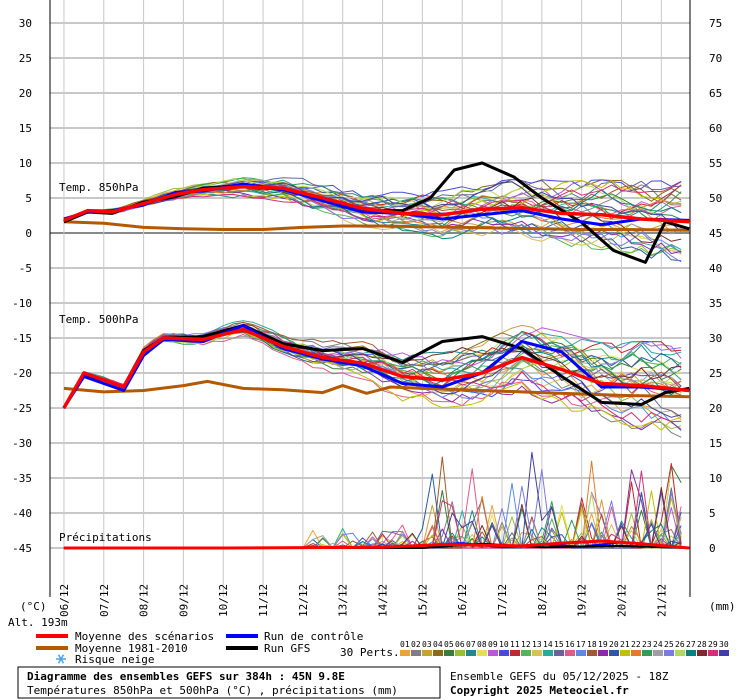 This screenshot has height=700, width=740. What do you see at coordinates (526, 644) in the screenshot?
I see `perturbation-number: 12` at bounding box center [526, 644].